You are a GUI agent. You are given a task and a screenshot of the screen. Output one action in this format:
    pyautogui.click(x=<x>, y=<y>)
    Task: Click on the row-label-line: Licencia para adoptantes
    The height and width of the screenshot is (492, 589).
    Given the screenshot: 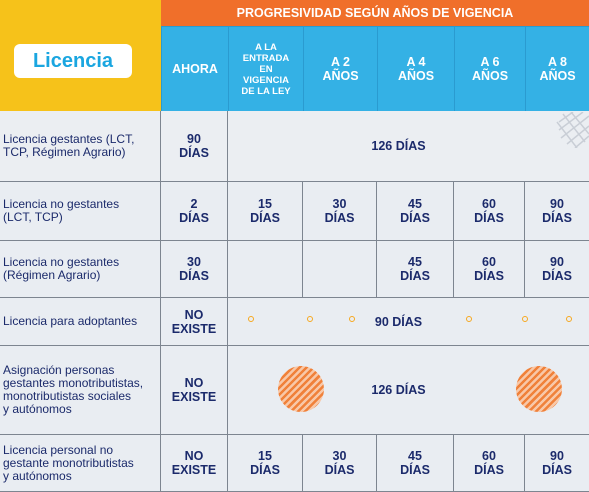 What is the action you would take?
    pyautogui.click(x=70, y=321)
    